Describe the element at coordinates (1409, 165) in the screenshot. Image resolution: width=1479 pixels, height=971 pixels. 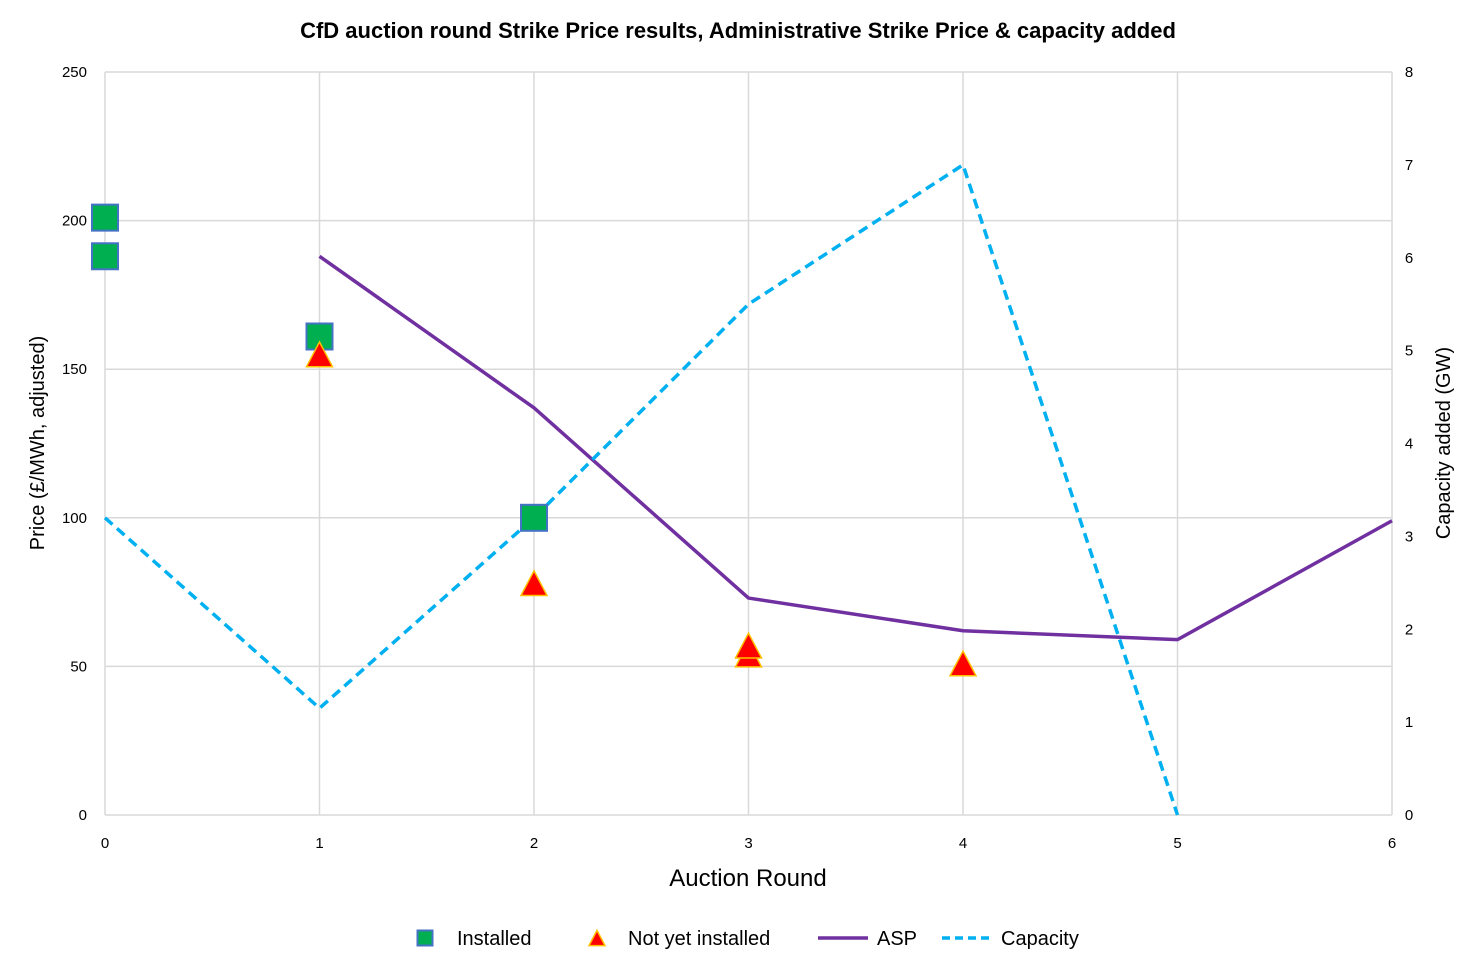
I see `y2-tick-label: 7` at that location.